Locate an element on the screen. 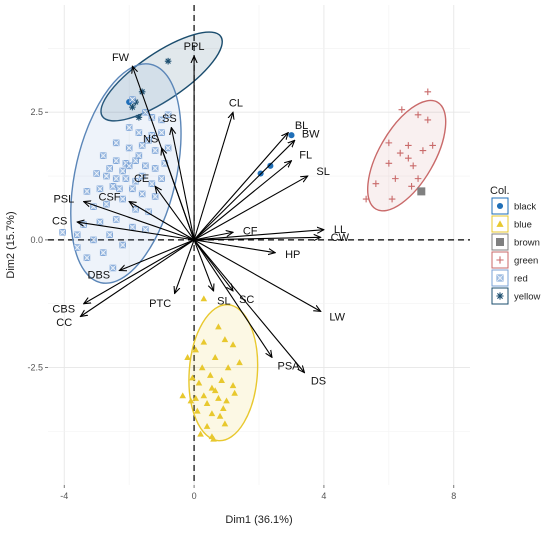 This screenshot has width=550, height=533. arrow-label-ll: LL is located at coordinates (340, 230).